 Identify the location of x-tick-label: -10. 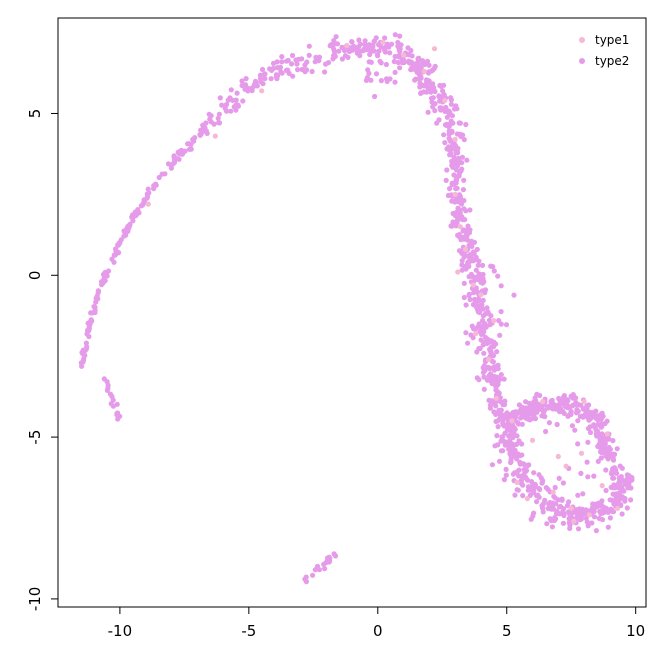
(120, 631).